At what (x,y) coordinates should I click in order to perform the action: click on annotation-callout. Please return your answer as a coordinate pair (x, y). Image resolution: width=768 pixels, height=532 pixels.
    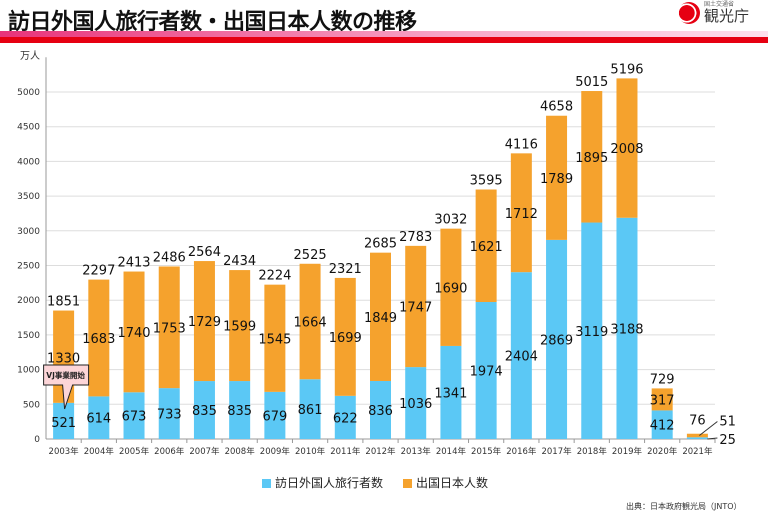
    Looking at the image, I should click on (66, 387).